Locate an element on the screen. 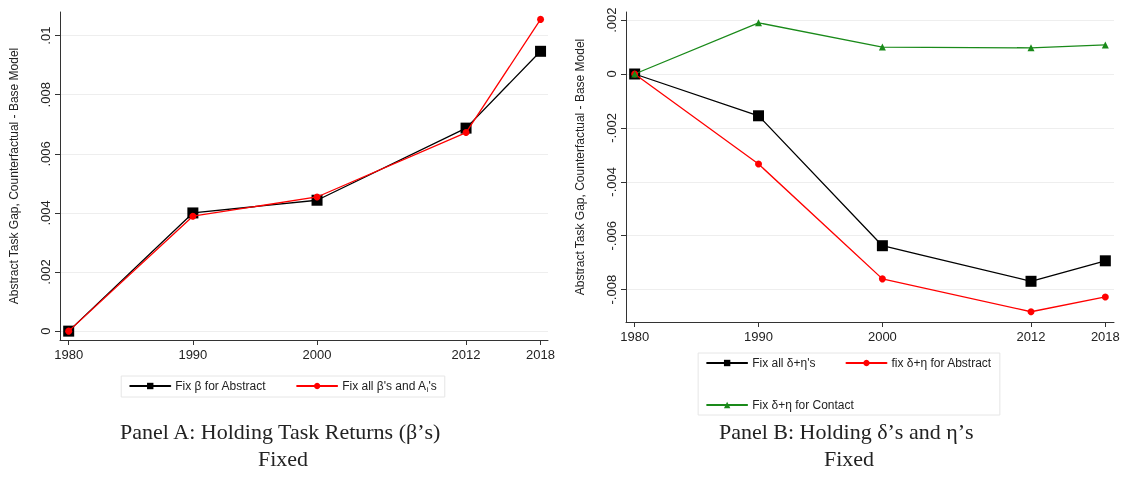 This screenshot has height=485, width=1133. legend-label: fix δ+η for Abstract is located at coordinates (941, 363).